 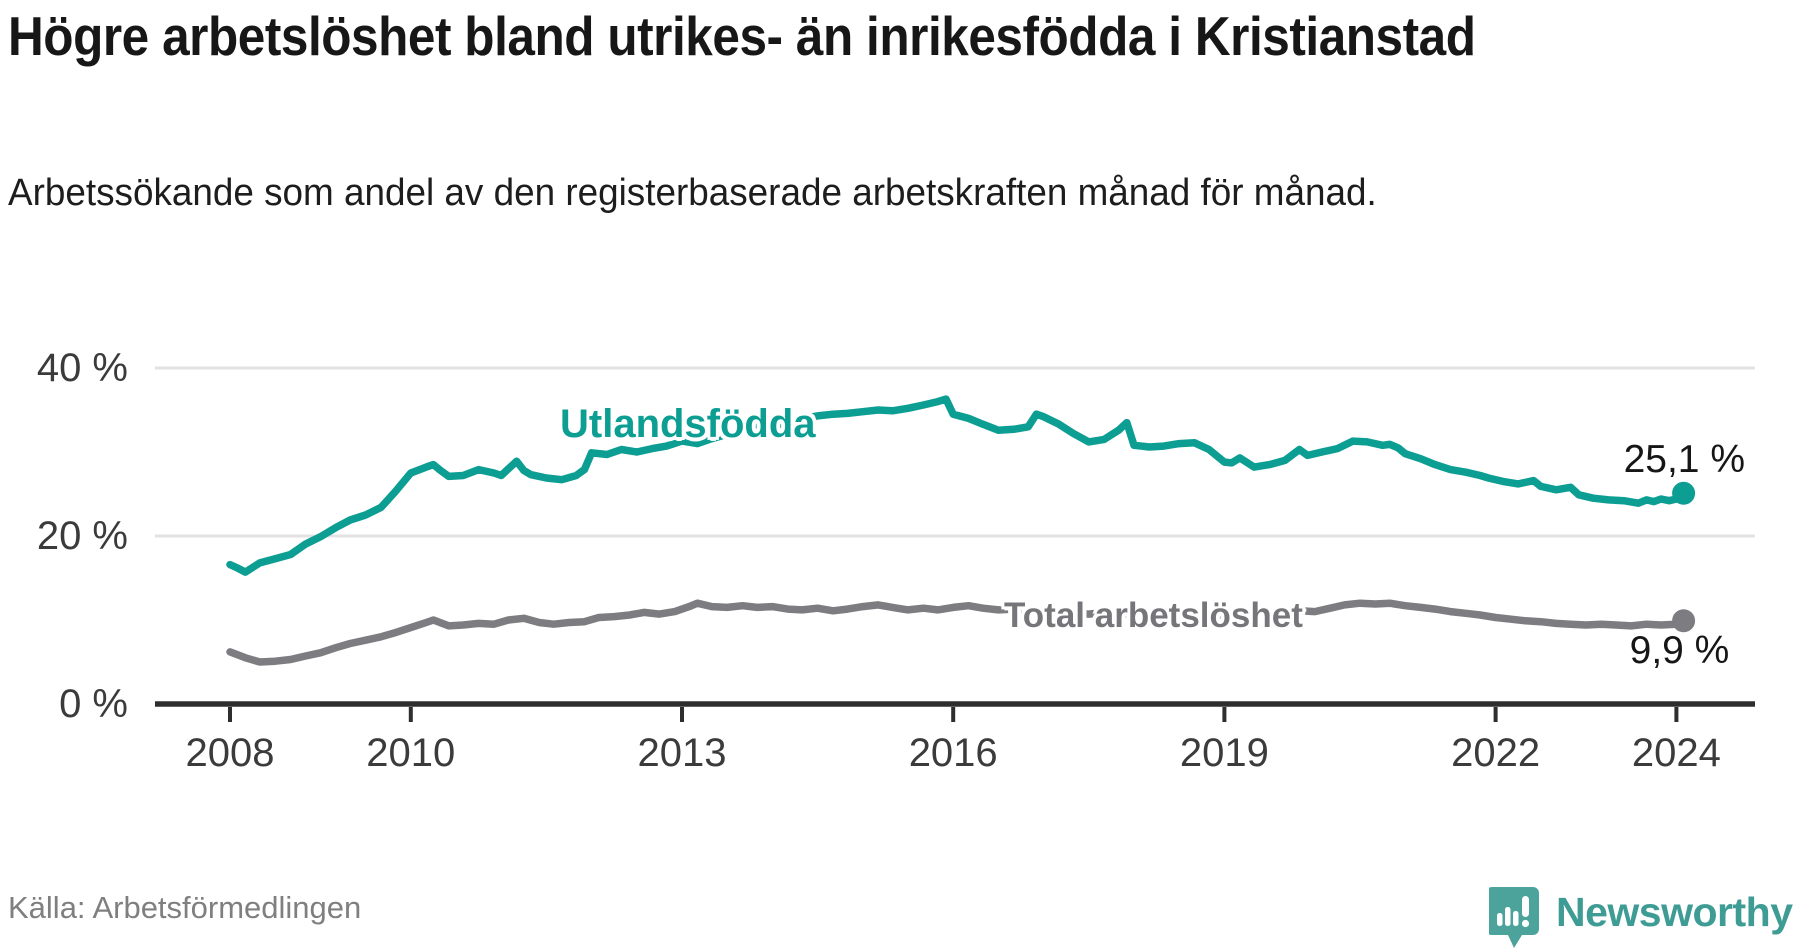 I want to click on y-axis-label-40: 40 %, so click(x=82, y=368).